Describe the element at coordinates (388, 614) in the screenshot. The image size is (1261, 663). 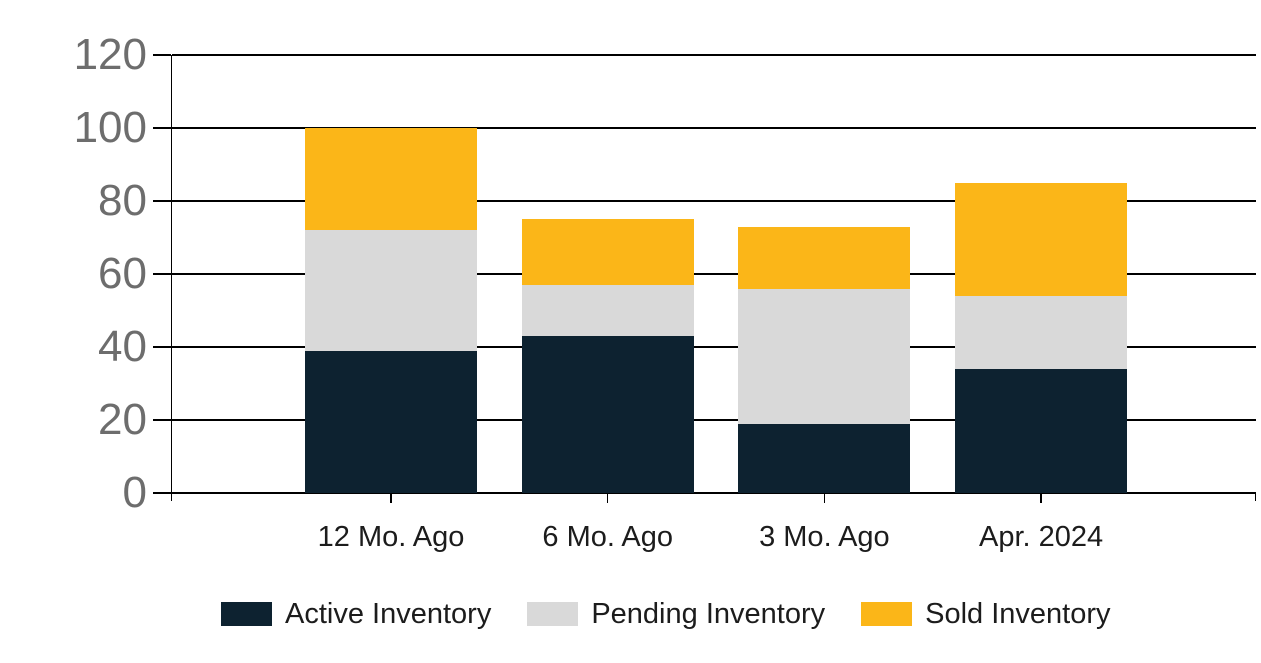
I see `legend-label: Active Inventory` at that location.